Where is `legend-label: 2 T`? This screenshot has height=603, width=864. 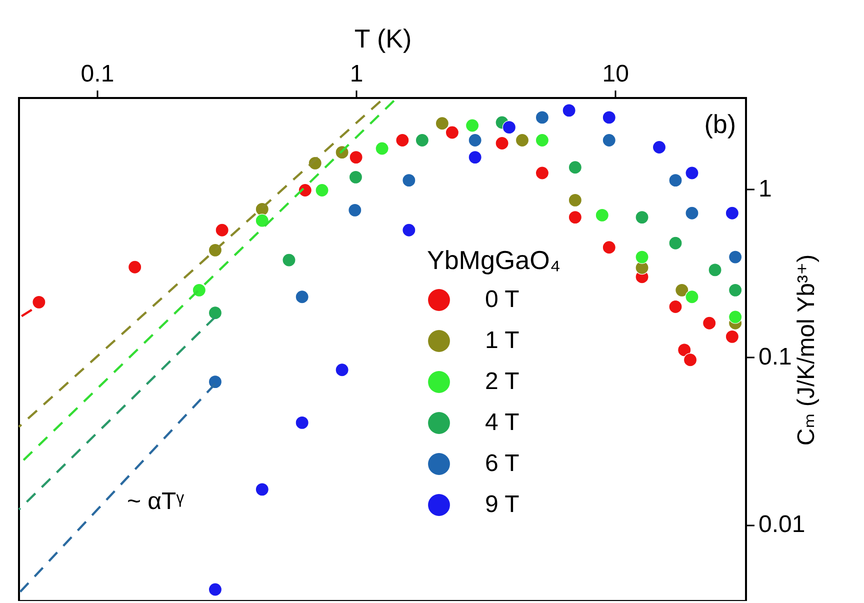
legend-label: 2 T is located at coordinates (502, 381).